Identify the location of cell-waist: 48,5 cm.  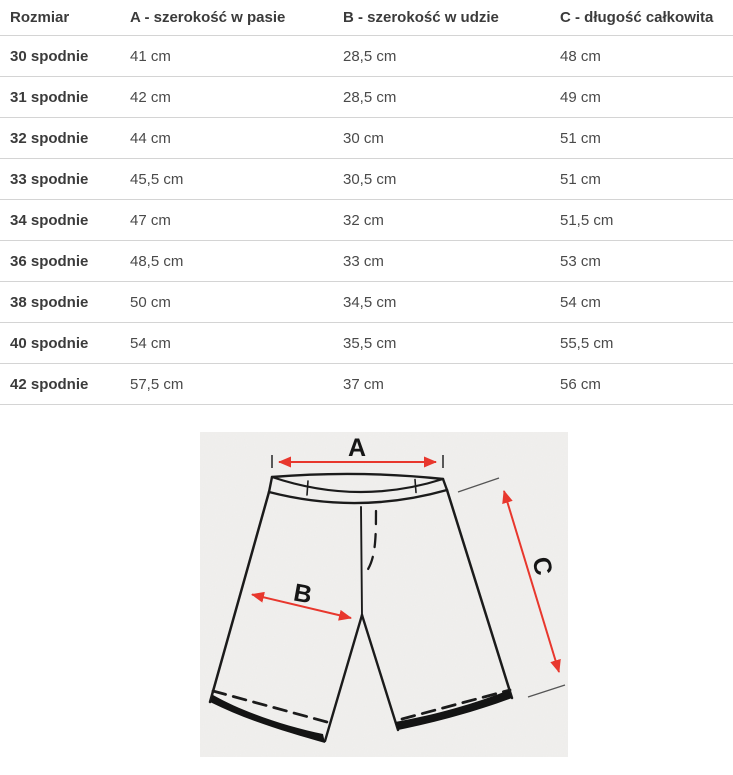
(226, 261).